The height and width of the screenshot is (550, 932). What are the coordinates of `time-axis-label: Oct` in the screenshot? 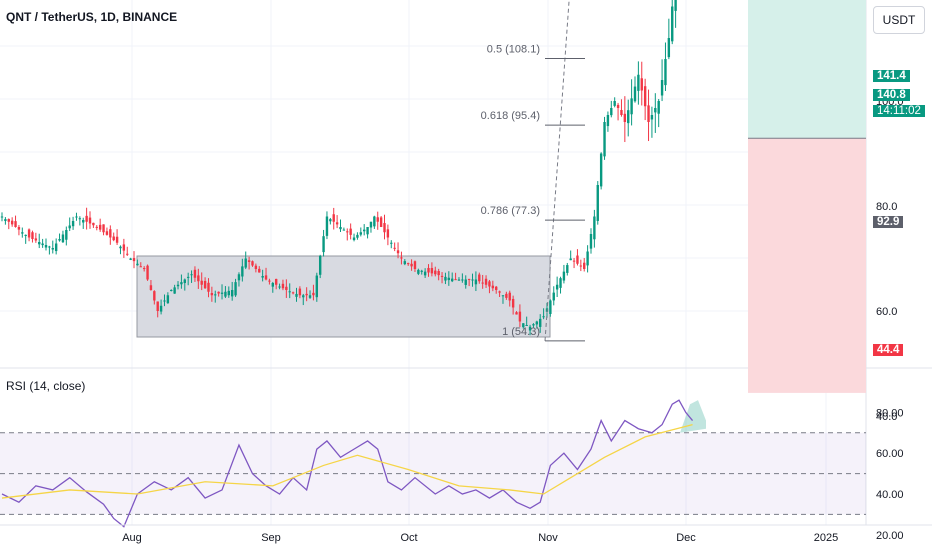 It's located at (408, 538).